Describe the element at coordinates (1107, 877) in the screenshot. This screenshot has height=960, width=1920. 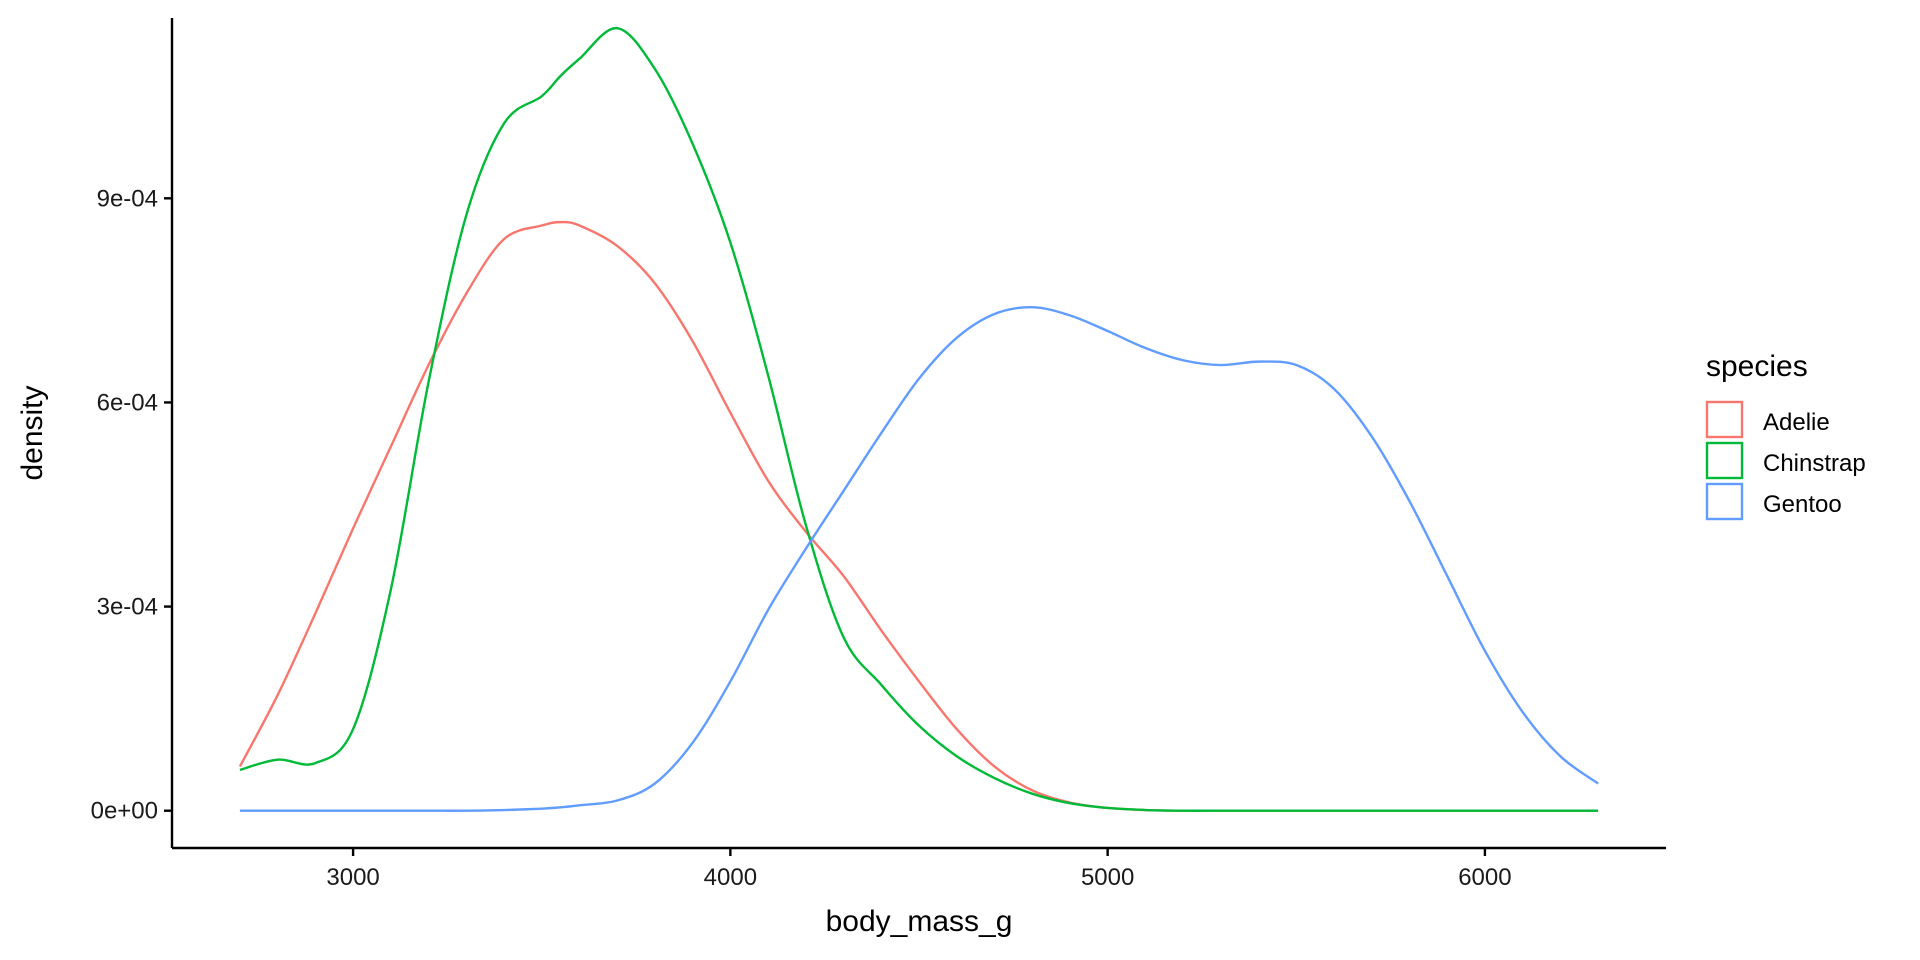
I see `x-tick-label: 5000` at that location.